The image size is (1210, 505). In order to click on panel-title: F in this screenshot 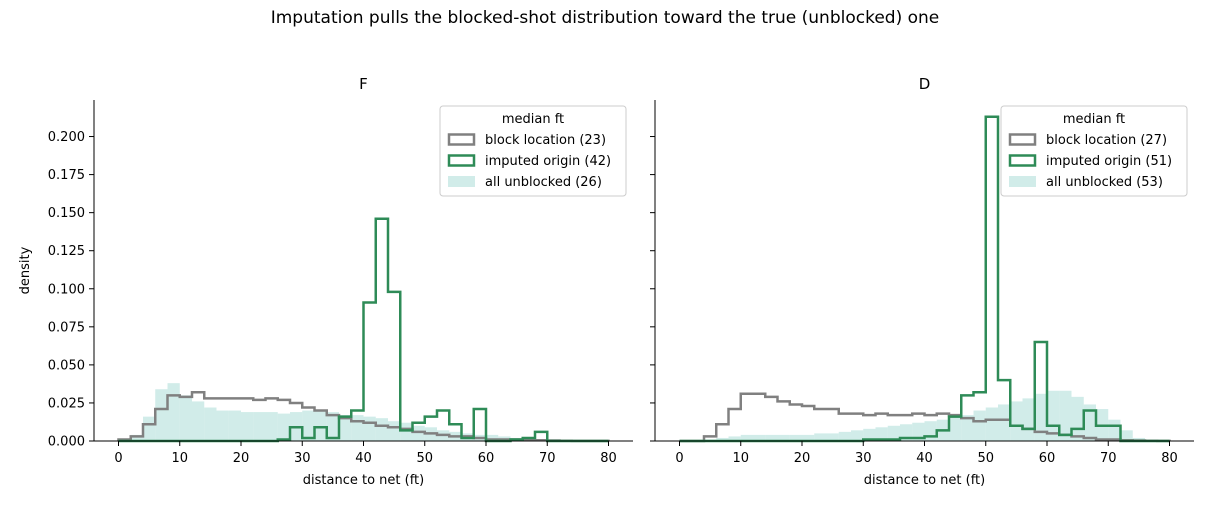, I will do `click(363, 84)`.